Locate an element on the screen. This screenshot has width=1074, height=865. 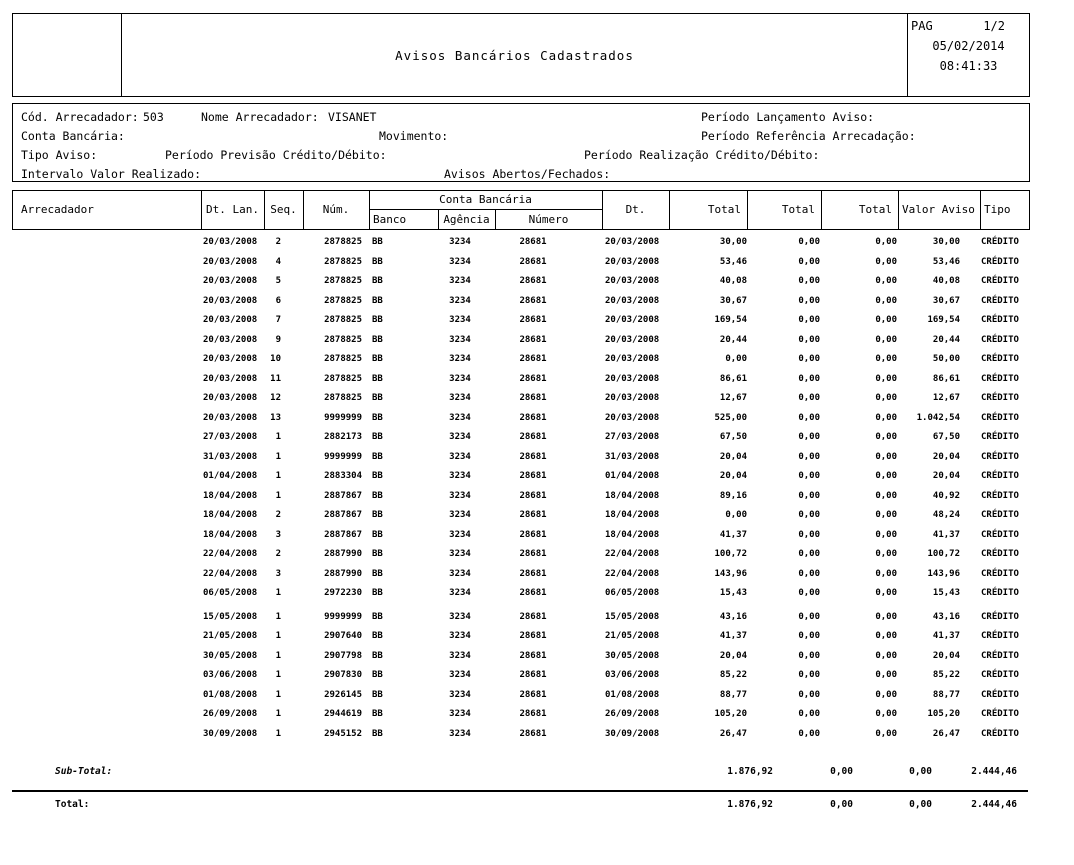
cell-dt-lan: 03/06/2008 is located at coordinates (230, 675).